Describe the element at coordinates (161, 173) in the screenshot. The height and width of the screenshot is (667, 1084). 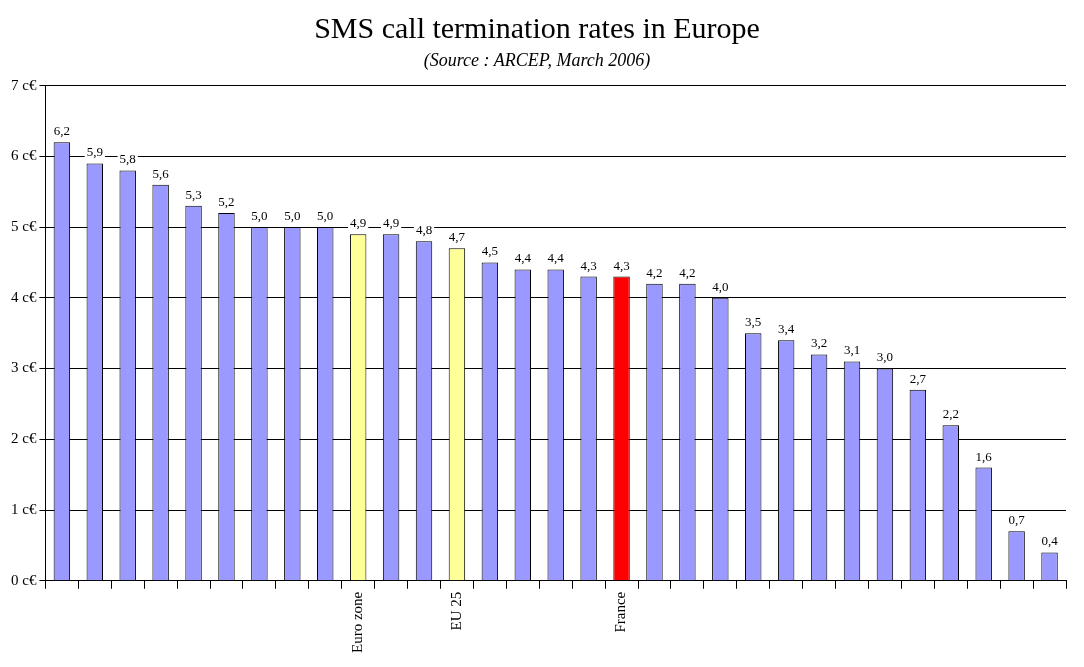
I see `data-label: 5,6` at that location.